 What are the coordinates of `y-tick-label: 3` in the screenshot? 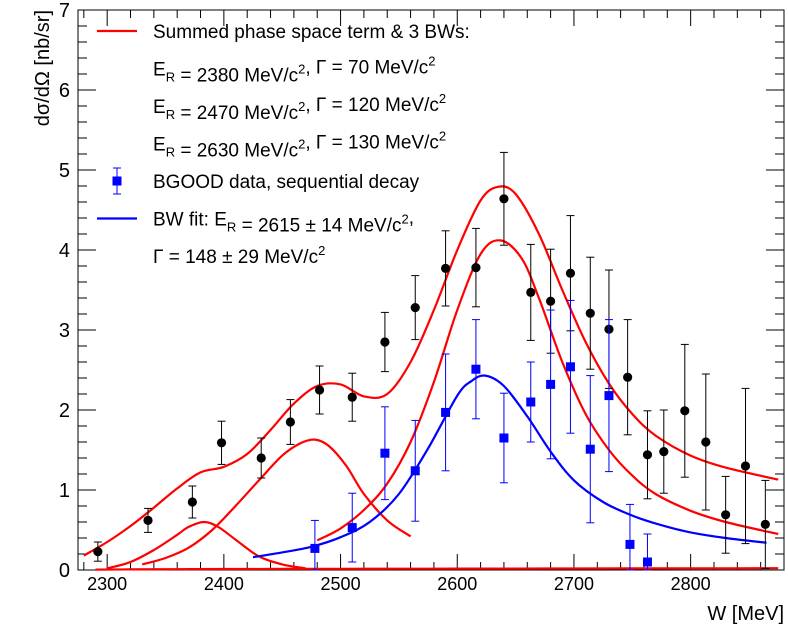 It's located at (64, 331).